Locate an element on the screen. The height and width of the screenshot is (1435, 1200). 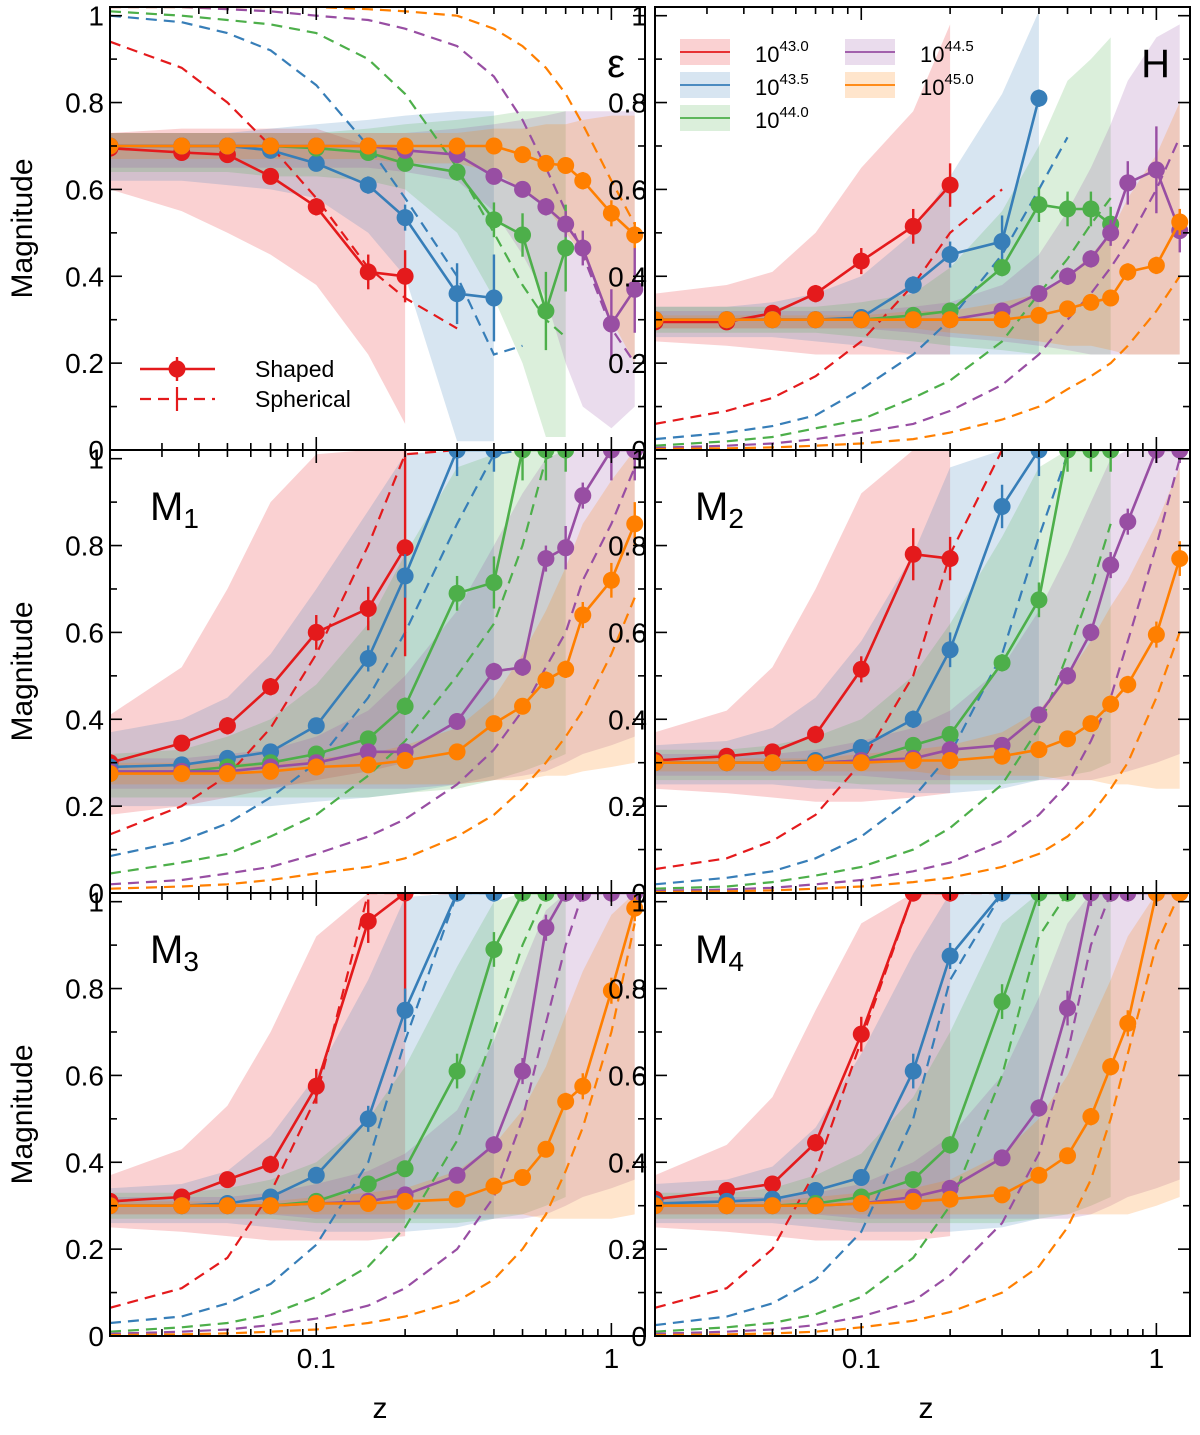
panel-label: M3 is located at coordinates (174, 952).